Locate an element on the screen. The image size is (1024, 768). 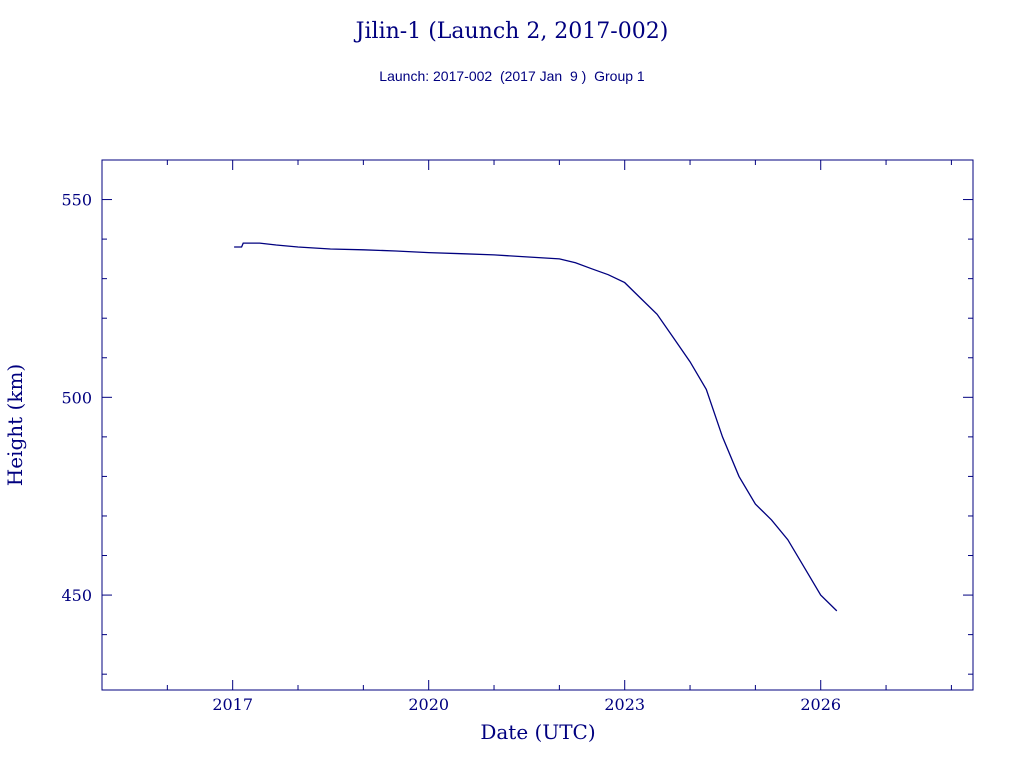
y-tick-label: 500 is located at coordinates (76, 397).